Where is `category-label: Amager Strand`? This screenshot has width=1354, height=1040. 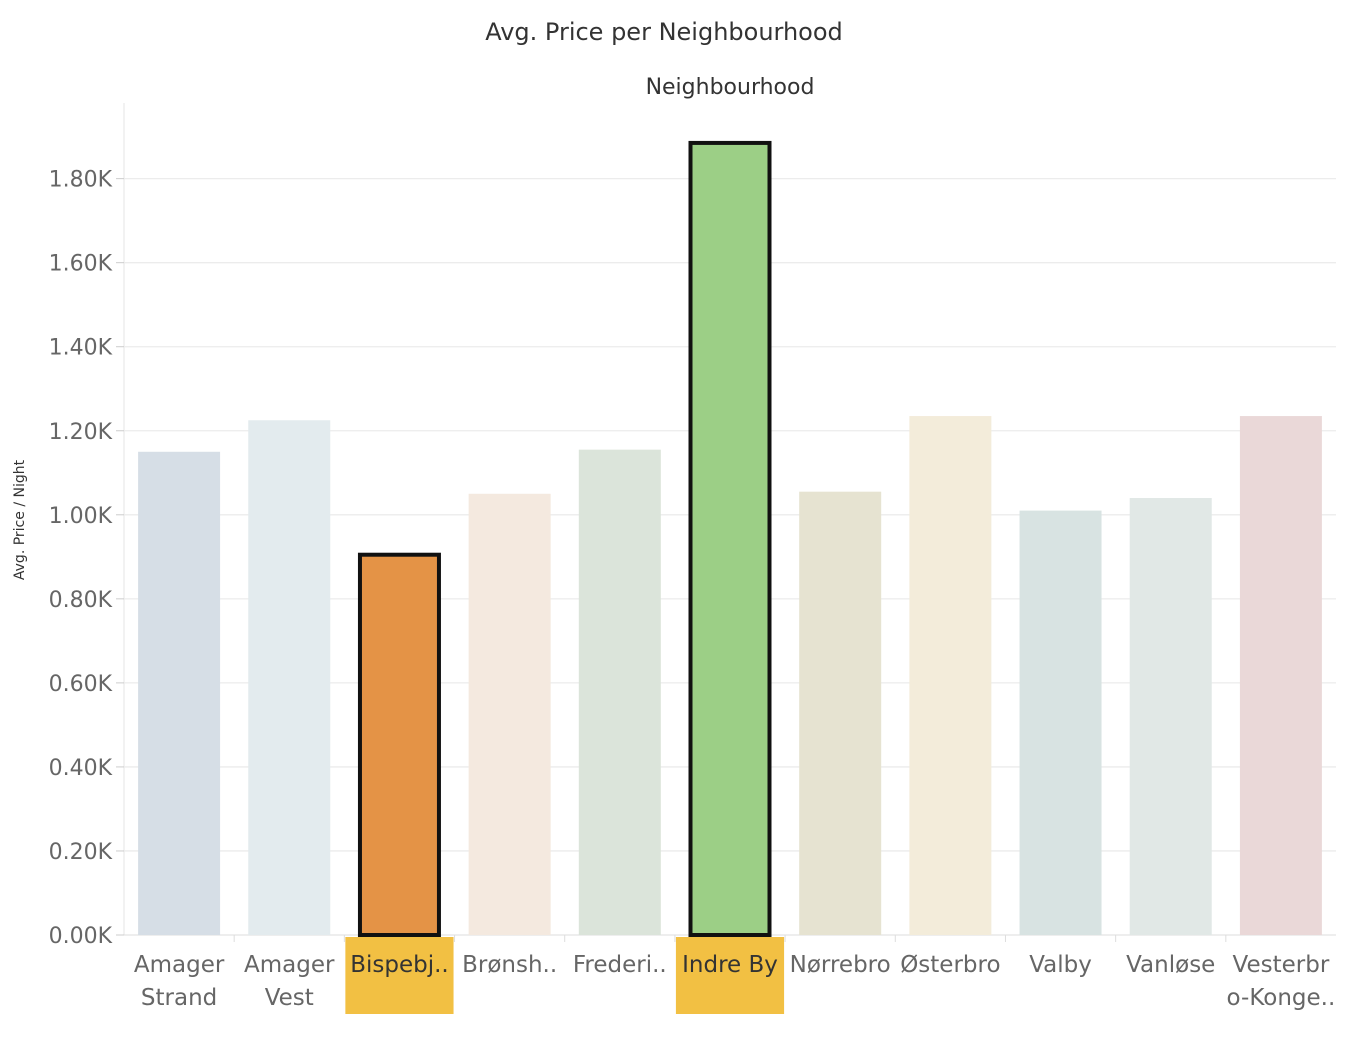
category-label: Amager Strand is located at coordinates (179, 981).